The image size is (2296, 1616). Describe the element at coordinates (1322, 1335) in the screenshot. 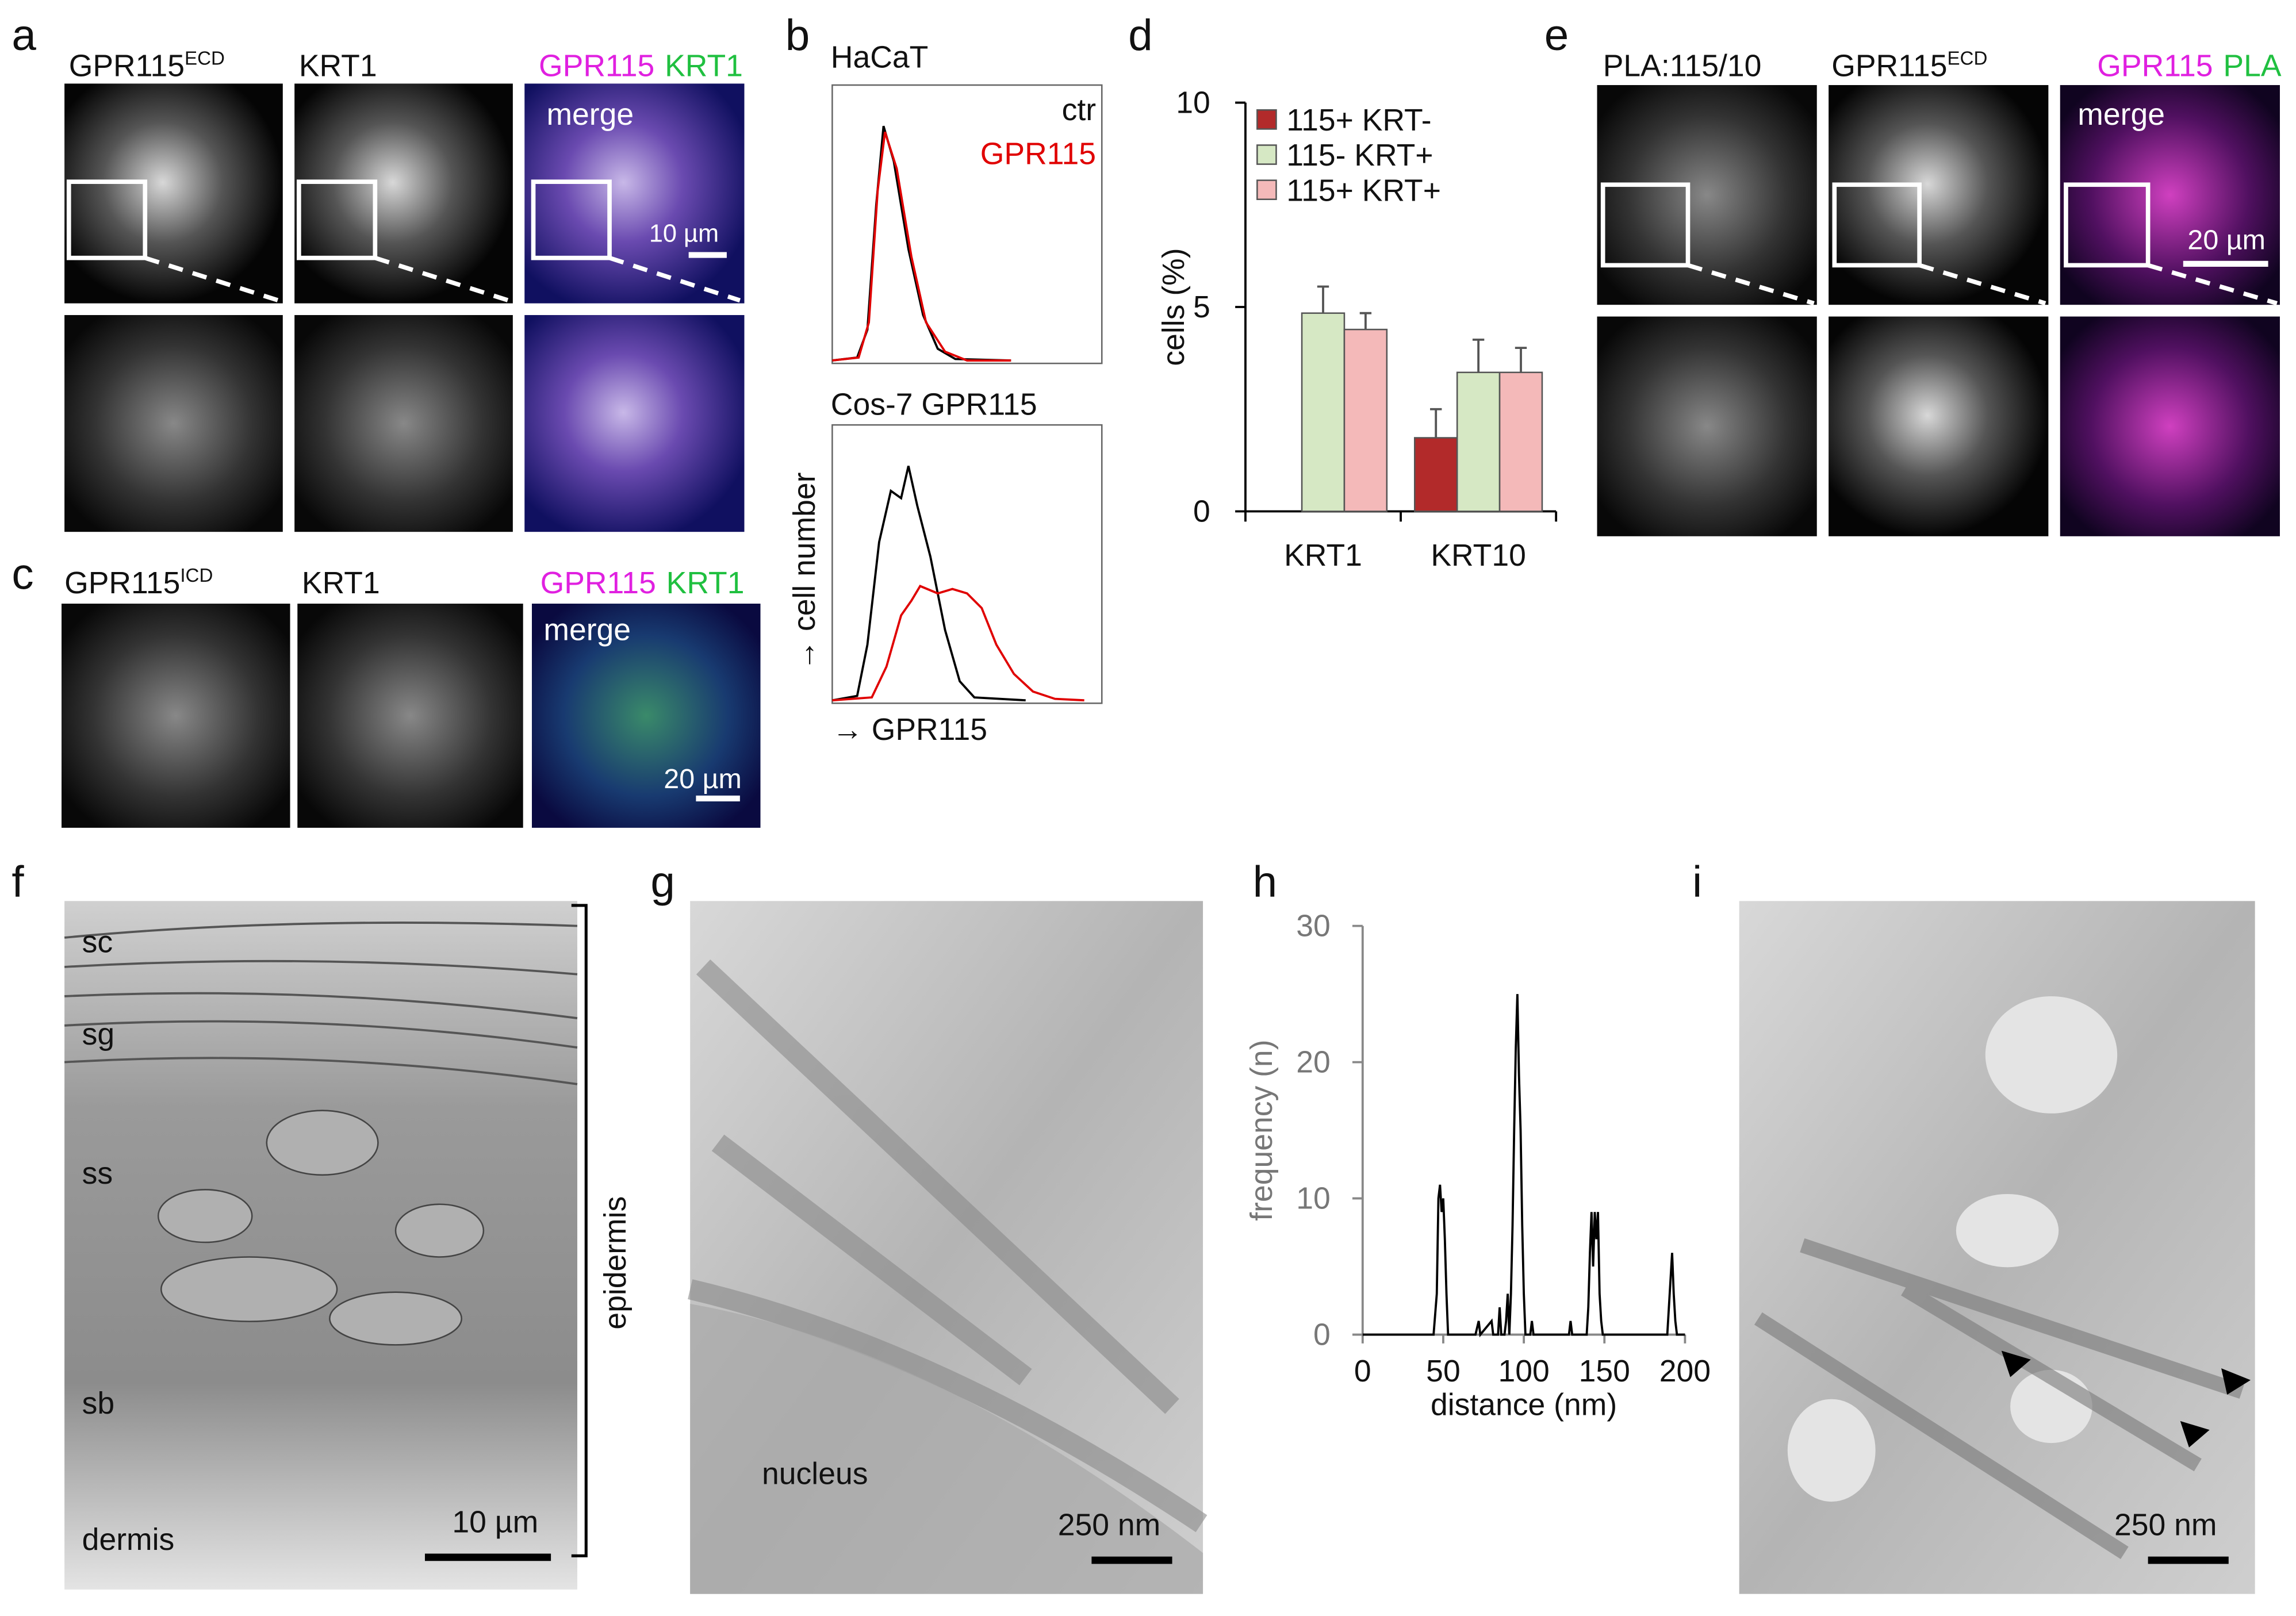

I see `y-tick-label: 0` at that location.